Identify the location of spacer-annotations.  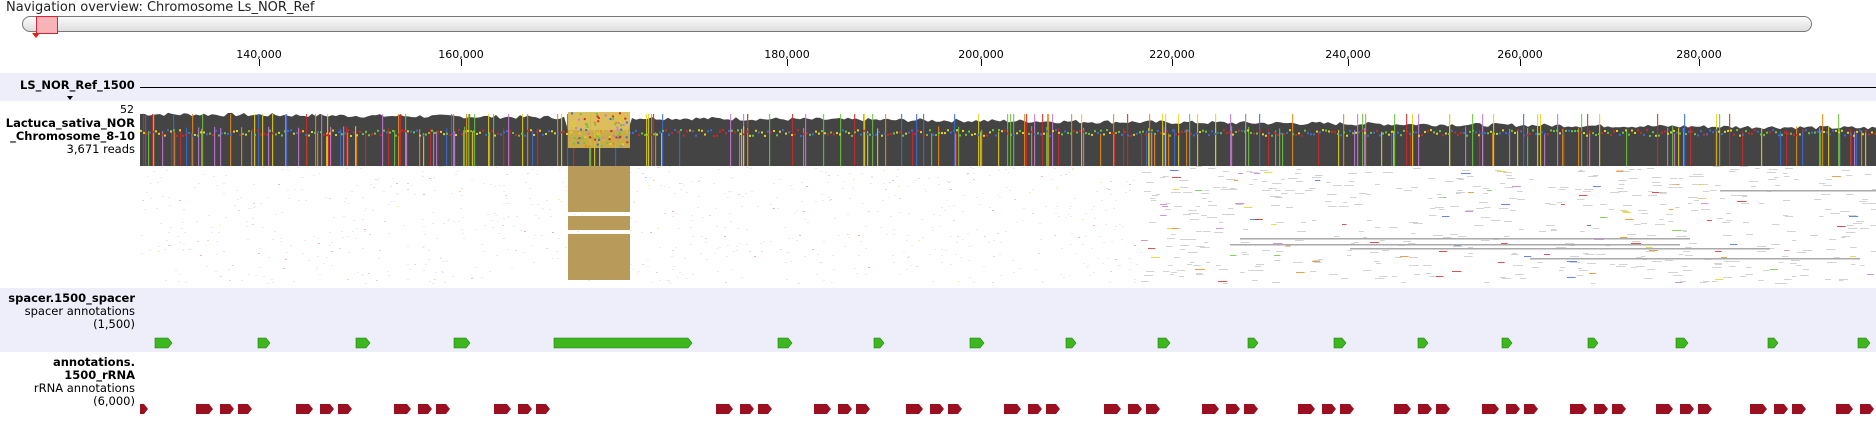
(938, 343).